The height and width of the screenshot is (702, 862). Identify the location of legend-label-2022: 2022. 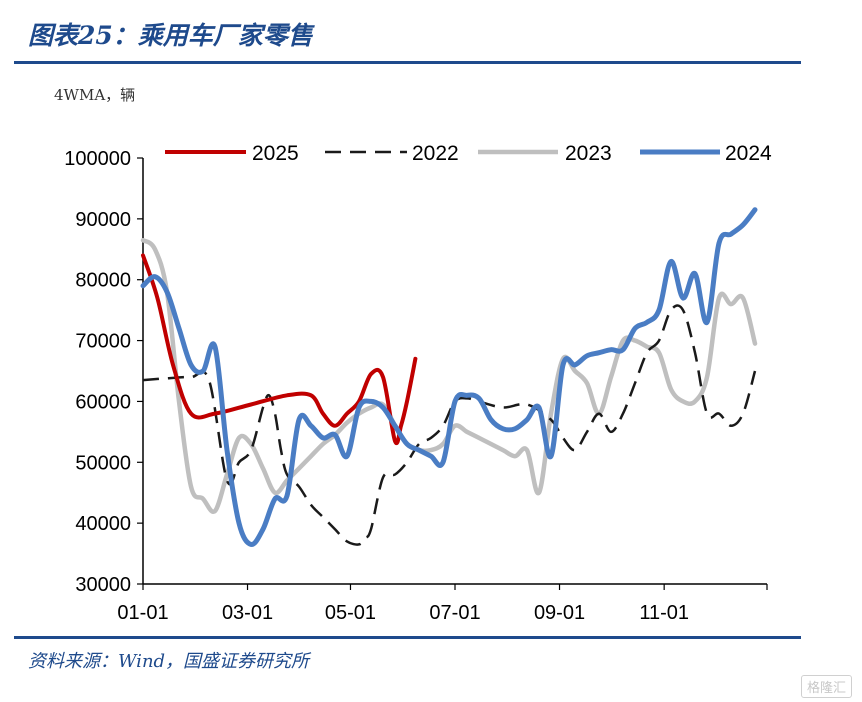
(435, 153).